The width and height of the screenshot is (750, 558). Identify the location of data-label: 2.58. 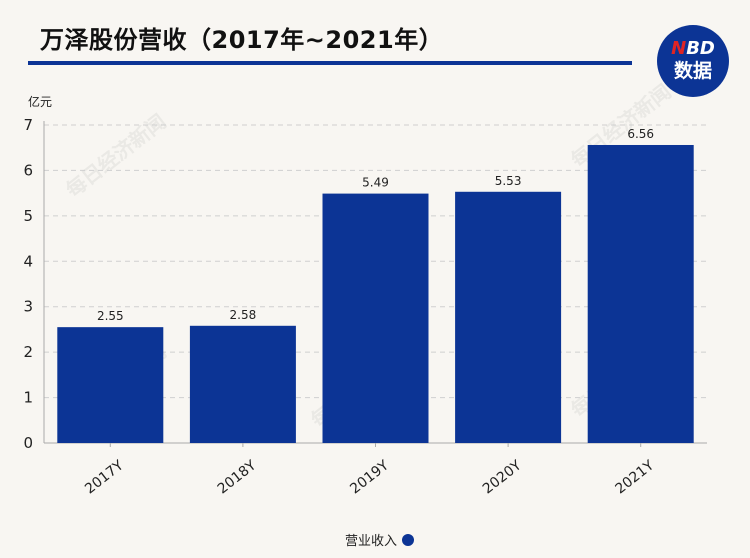
(243, 315).